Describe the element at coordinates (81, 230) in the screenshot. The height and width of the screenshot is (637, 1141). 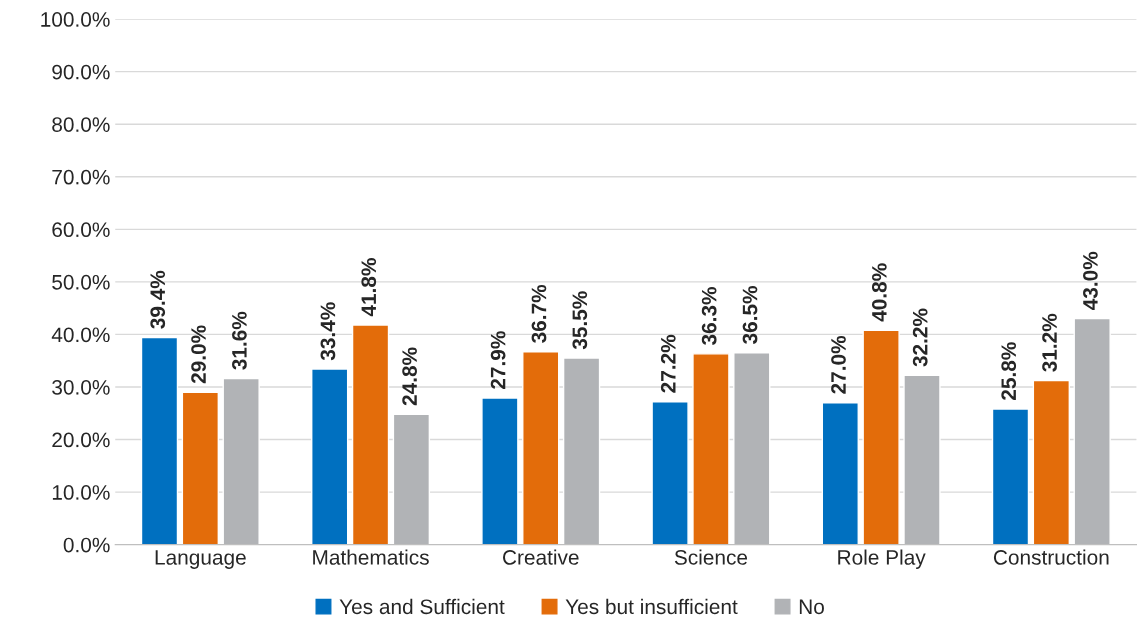
I see `y-tick-label: 60.0%` at that location.